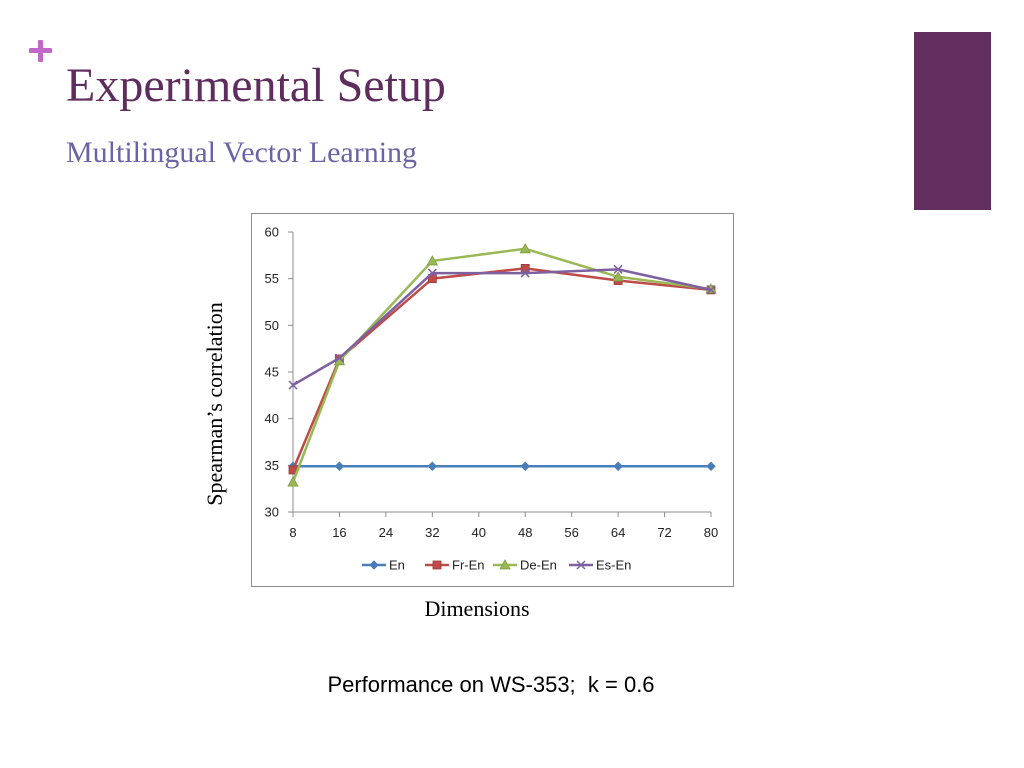  What do you see at coordinates (711, 532) in the screenshot?
I see `x-tick-label: 80` at bounding box center [711, 532].